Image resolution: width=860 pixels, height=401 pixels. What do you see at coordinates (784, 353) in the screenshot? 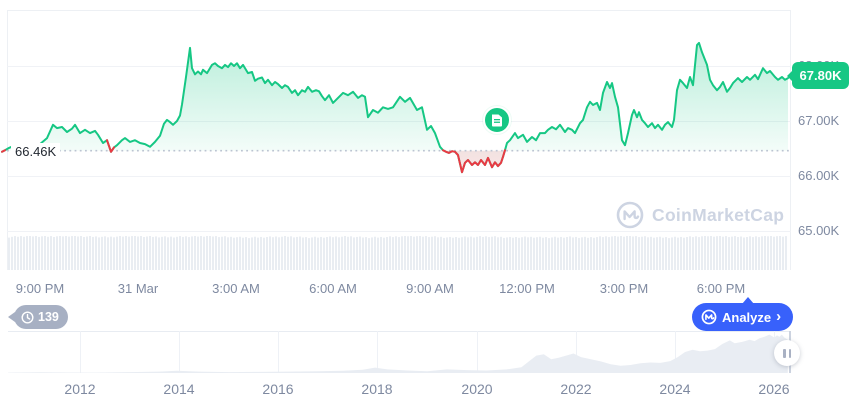
I see `pause-icon` at bounding box center [784, 353].